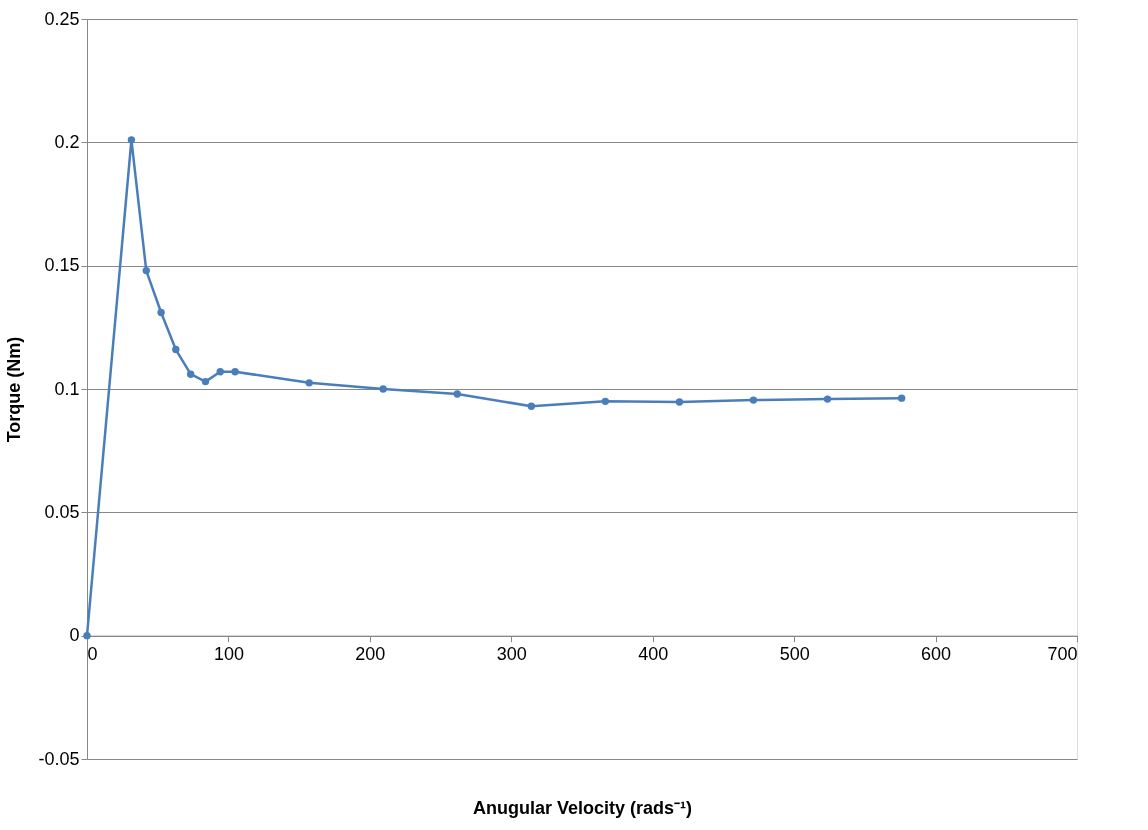  What do you see at coordinates (62, 265) in the screenshot?
I see `y-tick-label: 0.15` at bounding box center [62, 265].